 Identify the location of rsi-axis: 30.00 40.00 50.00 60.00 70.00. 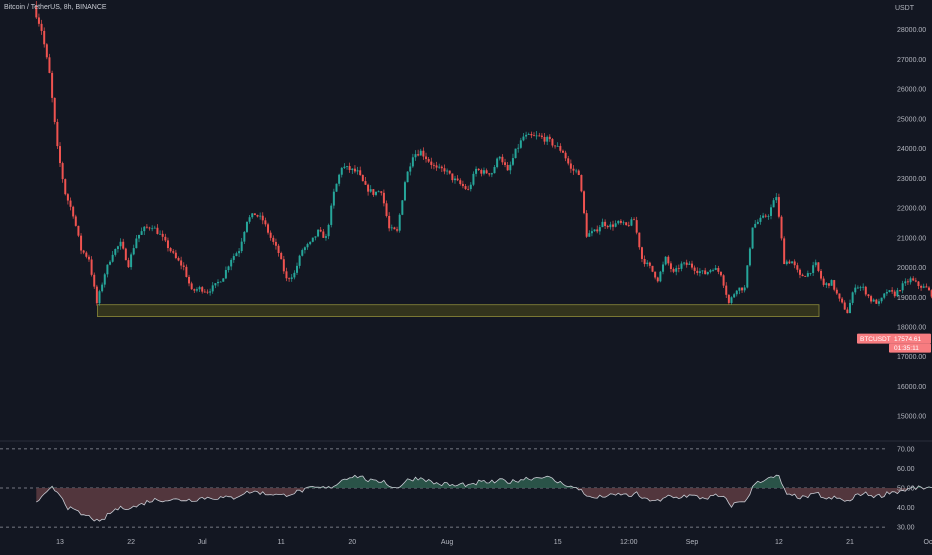
(906, 488).